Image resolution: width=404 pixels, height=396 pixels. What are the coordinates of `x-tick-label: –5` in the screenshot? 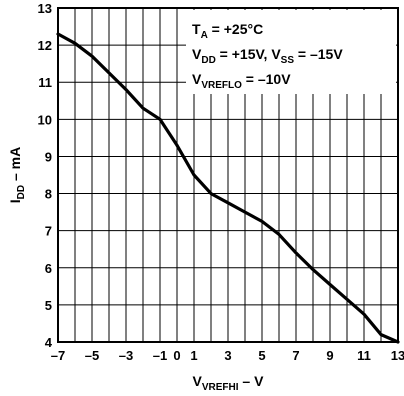 It's located at (92, 355).